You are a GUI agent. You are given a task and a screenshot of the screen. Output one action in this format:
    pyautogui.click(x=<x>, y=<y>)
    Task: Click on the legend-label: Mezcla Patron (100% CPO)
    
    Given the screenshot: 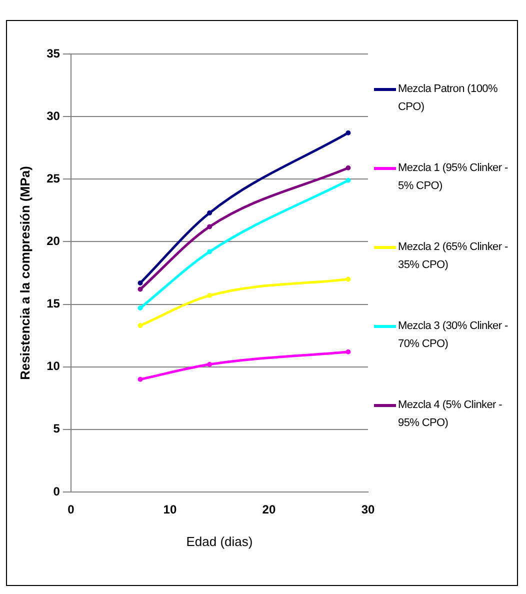 What is the action you would take?
    pyautogui.click(x=448, y=98)
    